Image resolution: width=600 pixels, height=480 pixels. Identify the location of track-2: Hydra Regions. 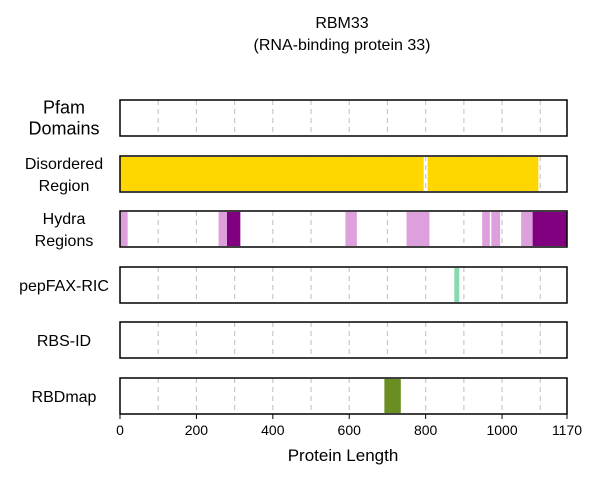
(301, 230).